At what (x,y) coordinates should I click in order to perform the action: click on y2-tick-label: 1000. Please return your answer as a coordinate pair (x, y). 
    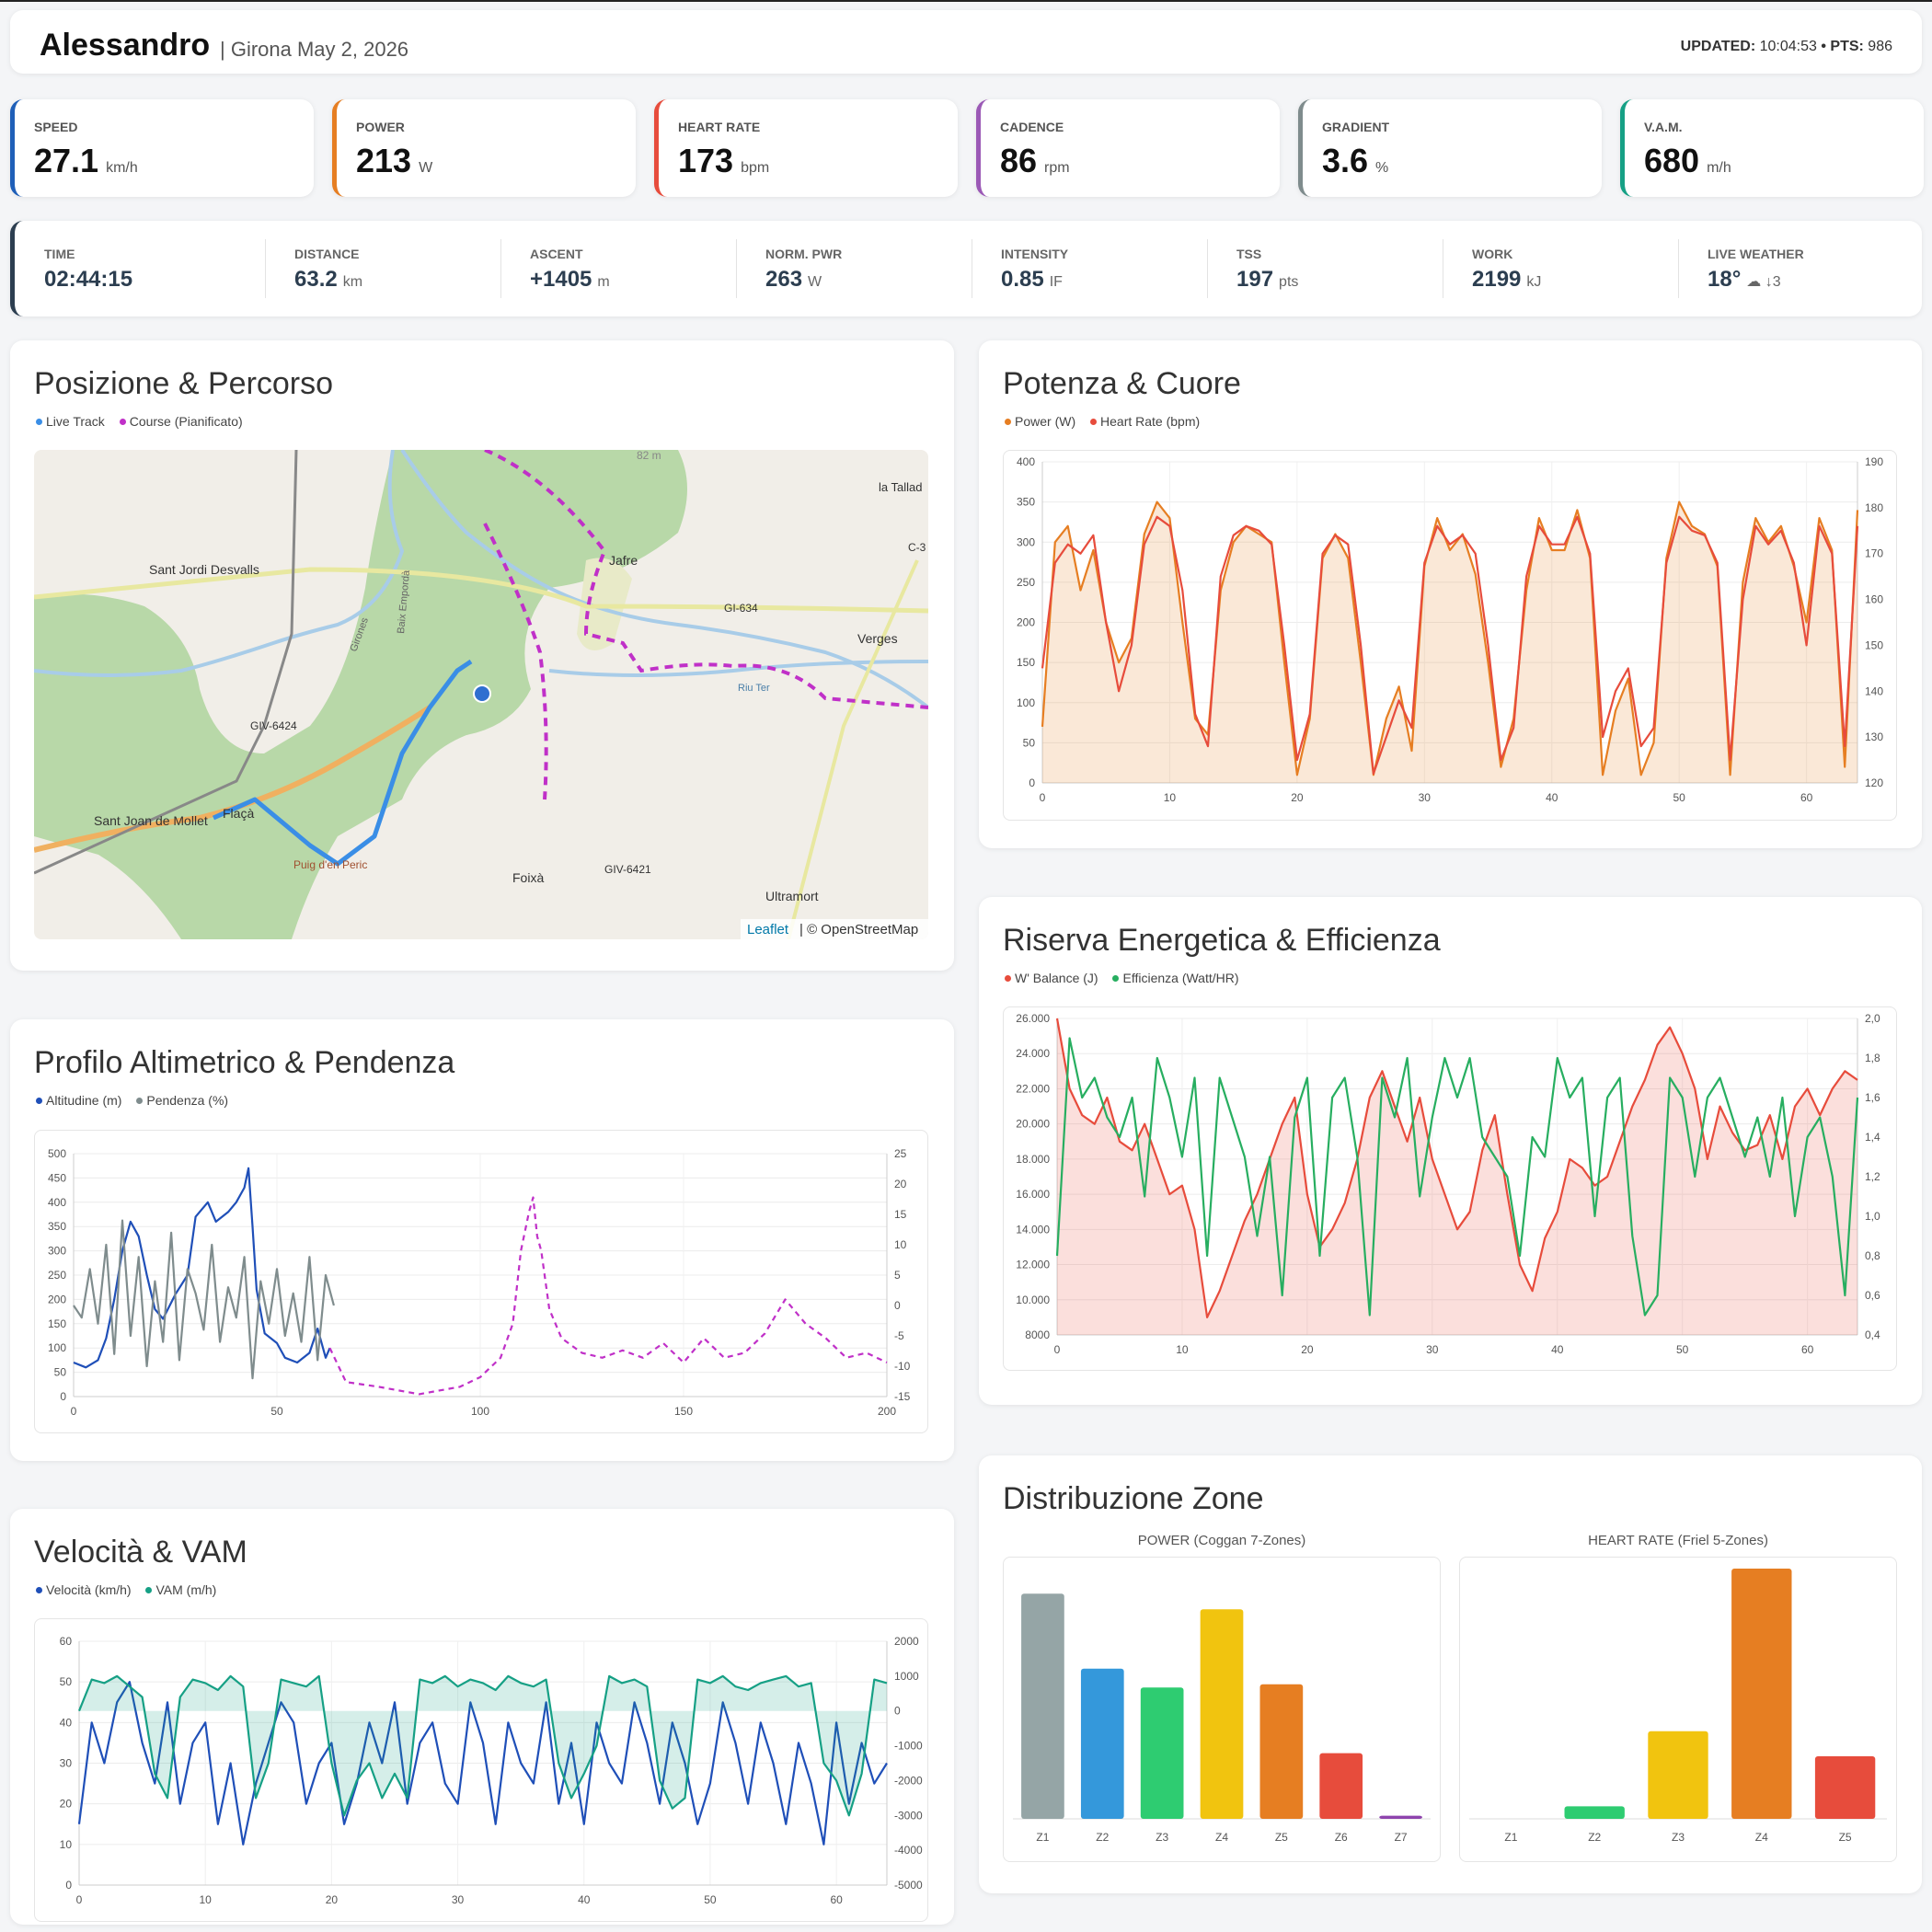
    Looking at the image, I should click on (906, 1676).